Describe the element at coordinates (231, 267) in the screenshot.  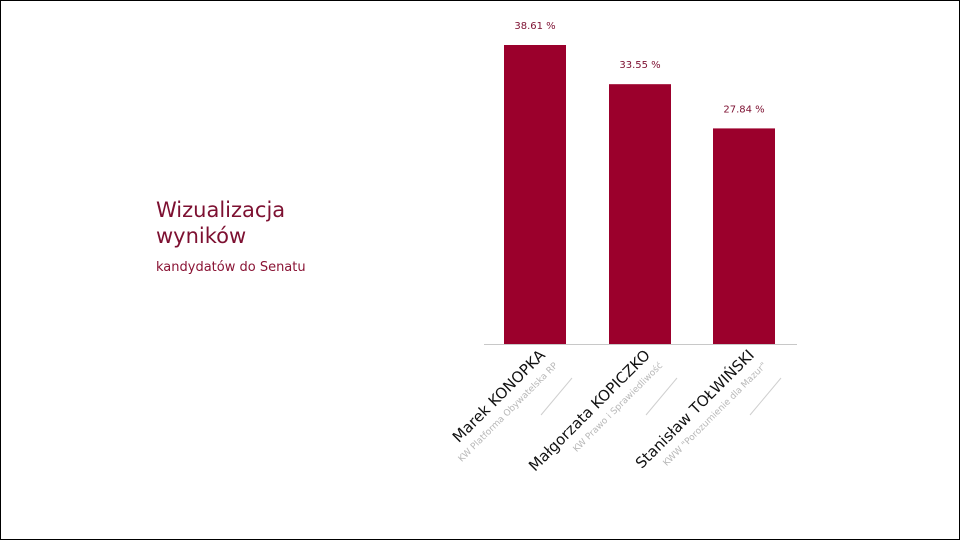
I see `page-subtitle: kandydatów do Senatu` at that location.